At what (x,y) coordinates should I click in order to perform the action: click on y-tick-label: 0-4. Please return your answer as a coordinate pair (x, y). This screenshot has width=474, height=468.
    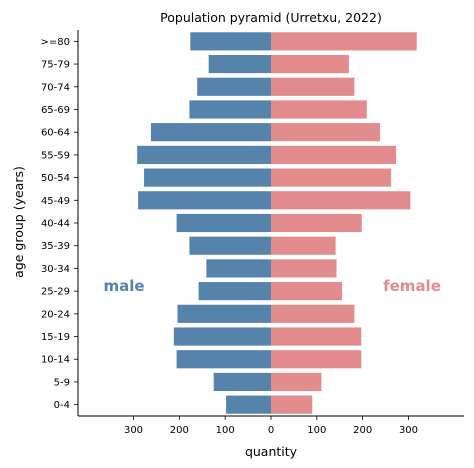
    Looking at the image, I should click on (62, 405).